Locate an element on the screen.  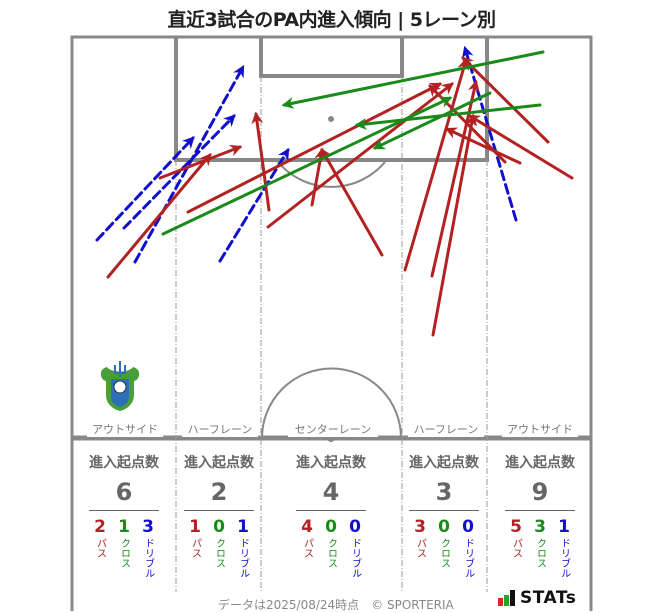
team-crest-icon is located at coordinates (120, 386).